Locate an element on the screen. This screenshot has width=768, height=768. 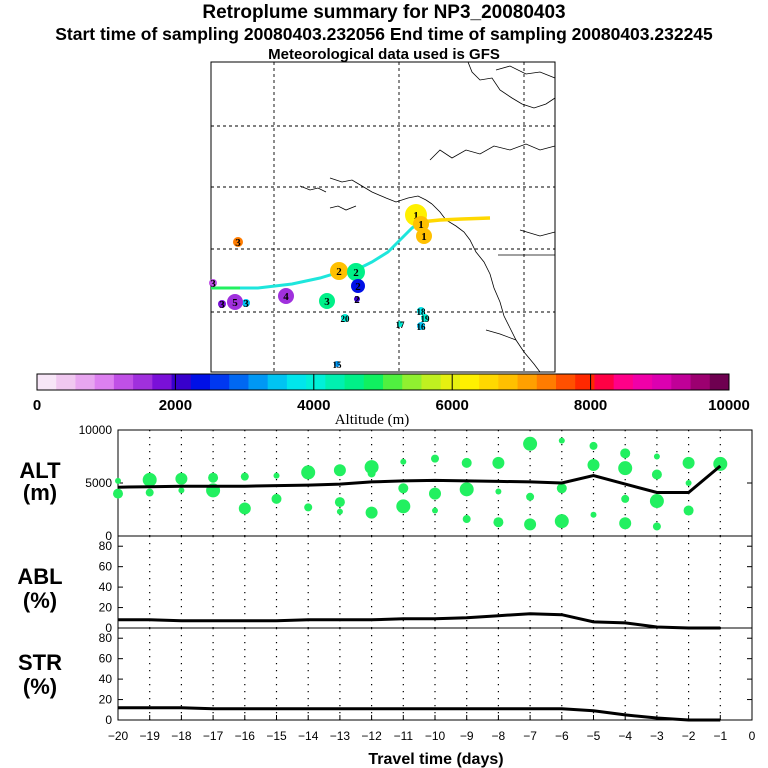
altitude-colorbar is located at coordinates (383, 382).